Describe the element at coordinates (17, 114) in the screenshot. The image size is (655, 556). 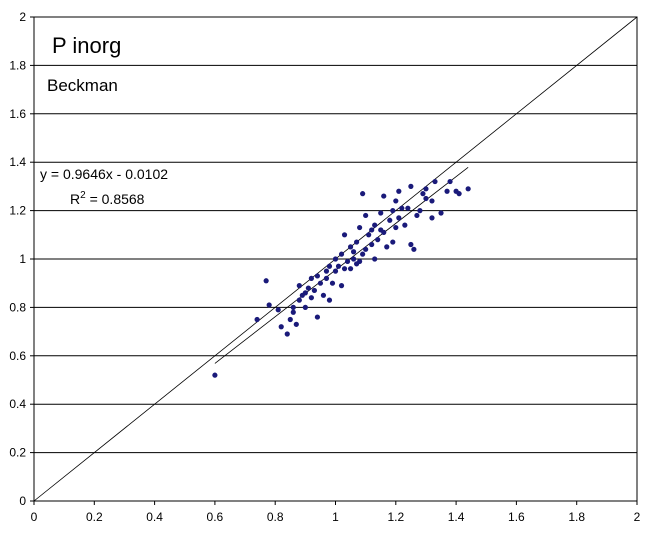
I see `y-tick-label: 1.6` at that location.